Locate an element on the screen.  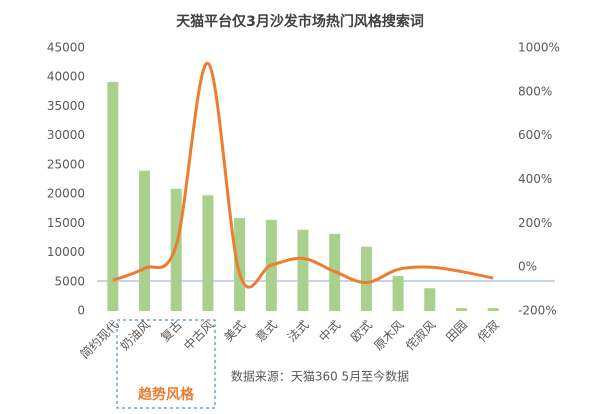
y-tick-label: 40000 is located at coordinates (66, 77).